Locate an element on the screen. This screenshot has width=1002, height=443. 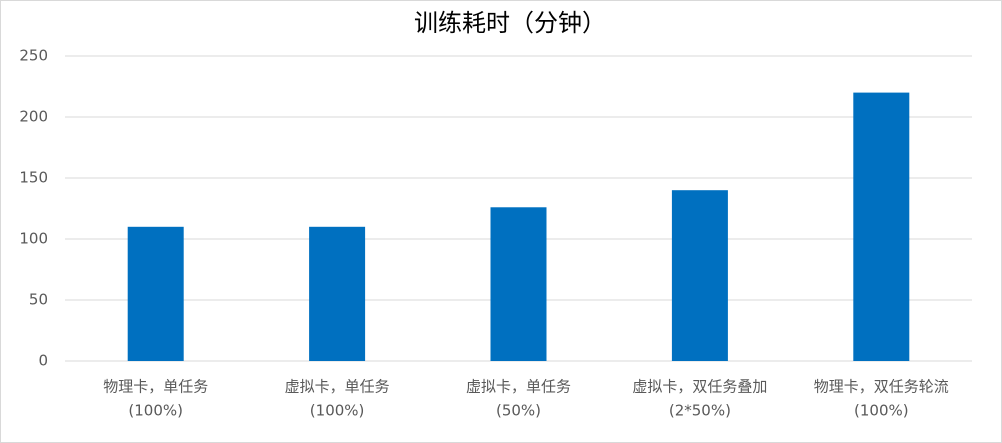
x-tick-label: 物理卡，单任务 is located at coordinates (155, 387).